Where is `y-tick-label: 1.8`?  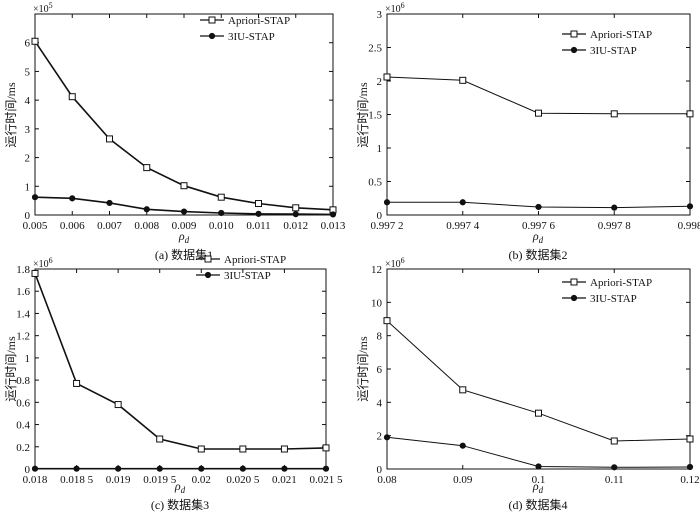 y-tick-label: 1.8 is located at coordinates (23, 270).